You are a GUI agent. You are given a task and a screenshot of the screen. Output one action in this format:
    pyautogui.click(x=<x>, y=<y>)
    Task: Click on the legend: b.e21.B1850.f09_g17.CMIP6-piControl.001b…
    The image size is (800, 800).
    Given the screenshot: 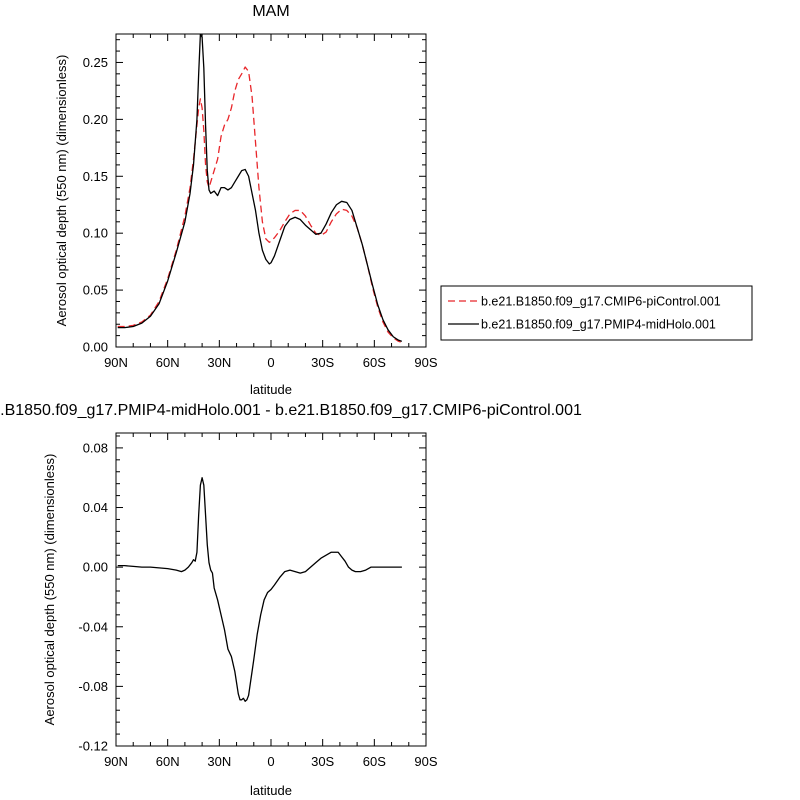 What is the action you would take?
    pyautogui.click(x=596, y=313)
    